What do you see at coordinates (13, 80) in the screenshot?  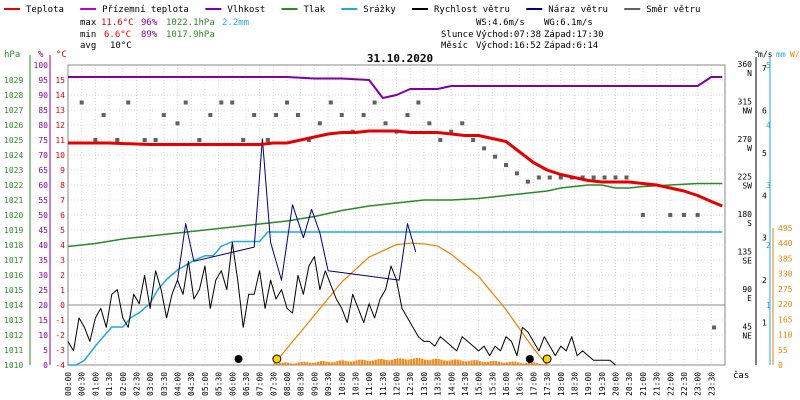 I see `tick-label-pressure: 1029` at bounding box center [13, 80].